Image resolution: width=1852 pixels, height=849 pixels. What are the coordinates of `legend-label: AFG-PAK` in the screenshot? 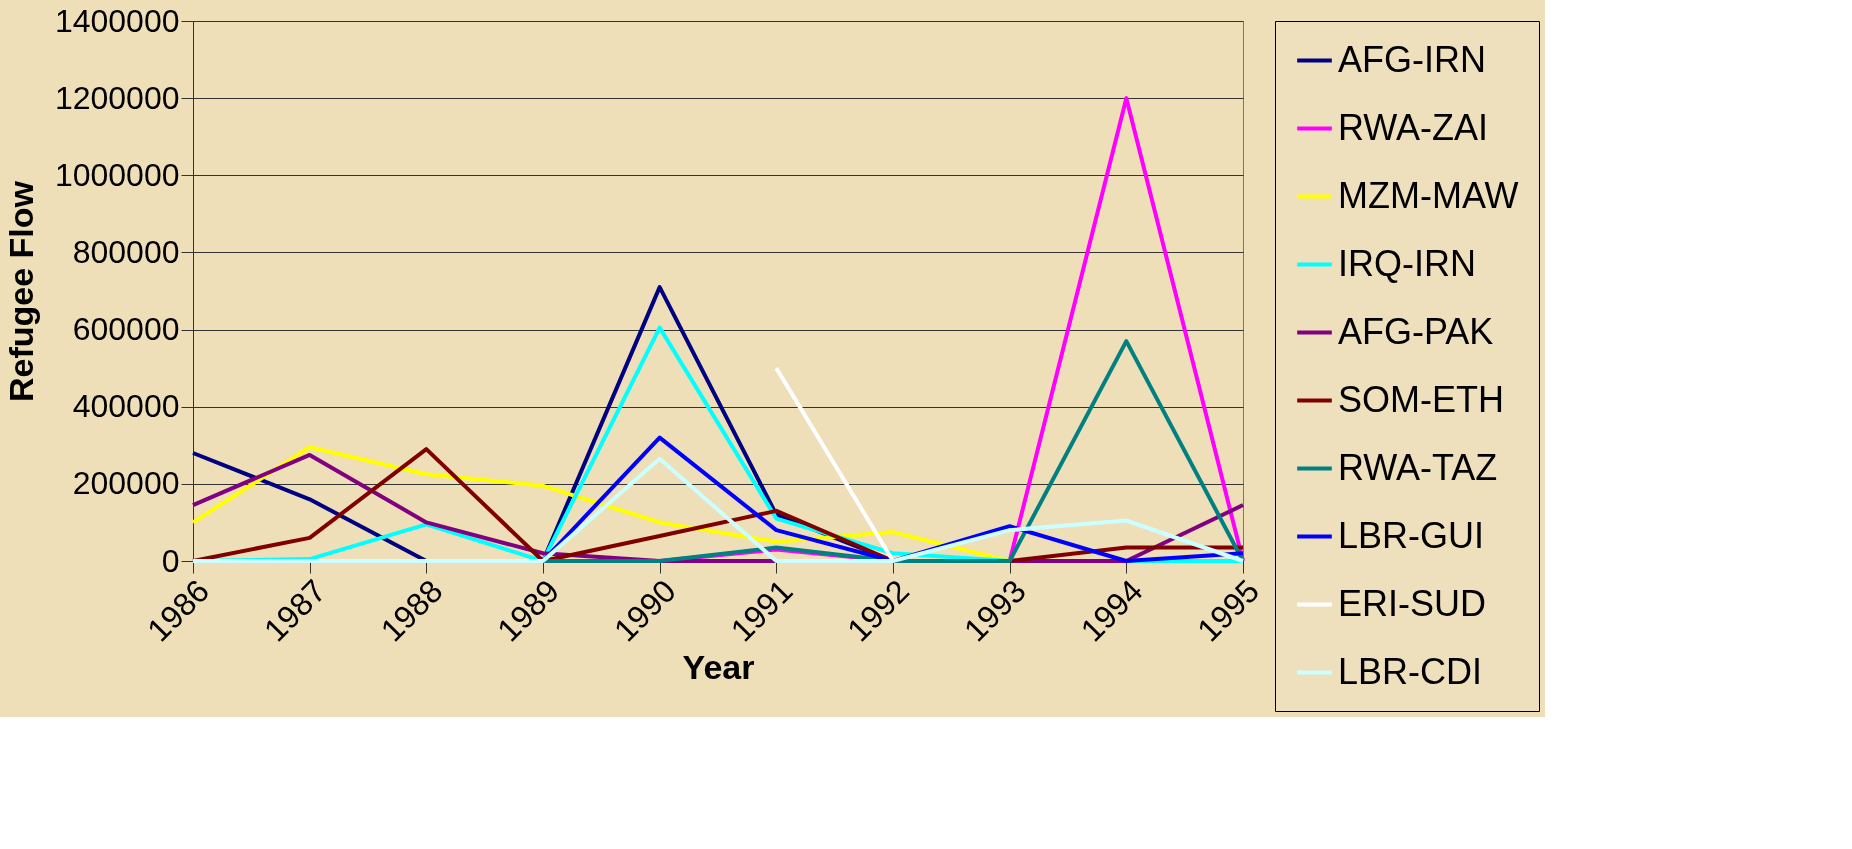 It's located at (1416, 331).